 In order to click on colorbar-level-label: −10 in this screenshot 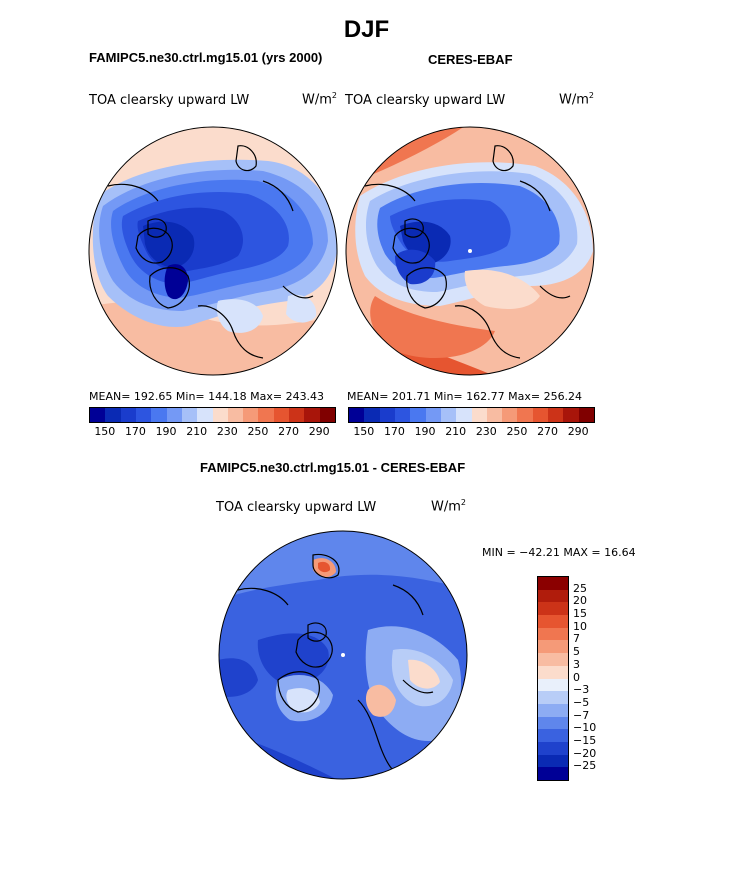, I will do `click(585, 728)`.